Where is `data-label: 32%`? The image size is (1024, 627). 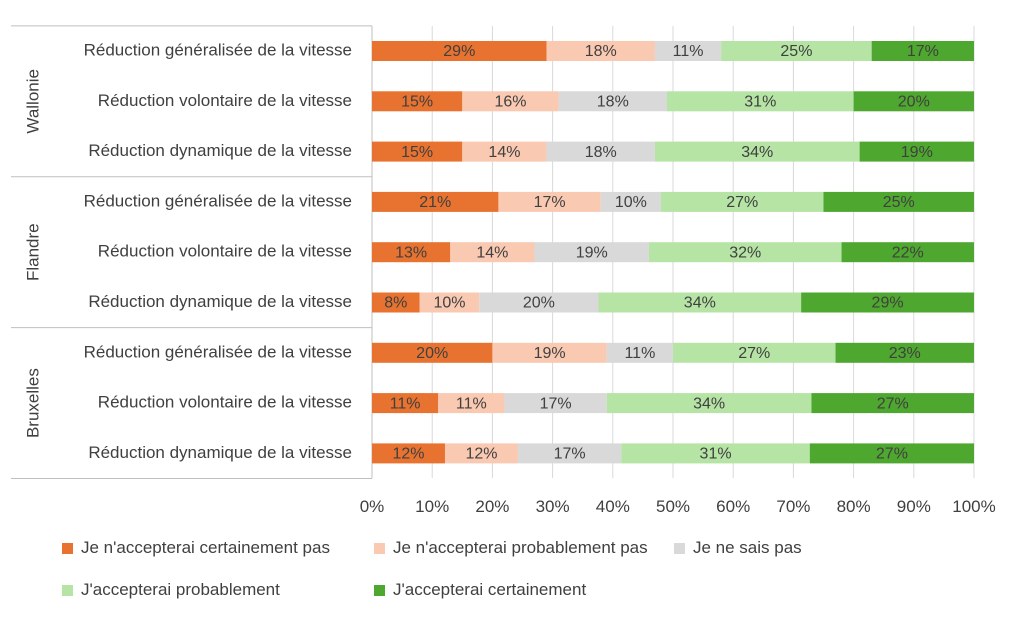
data-label: 32% is located at coordinates (745, 252).